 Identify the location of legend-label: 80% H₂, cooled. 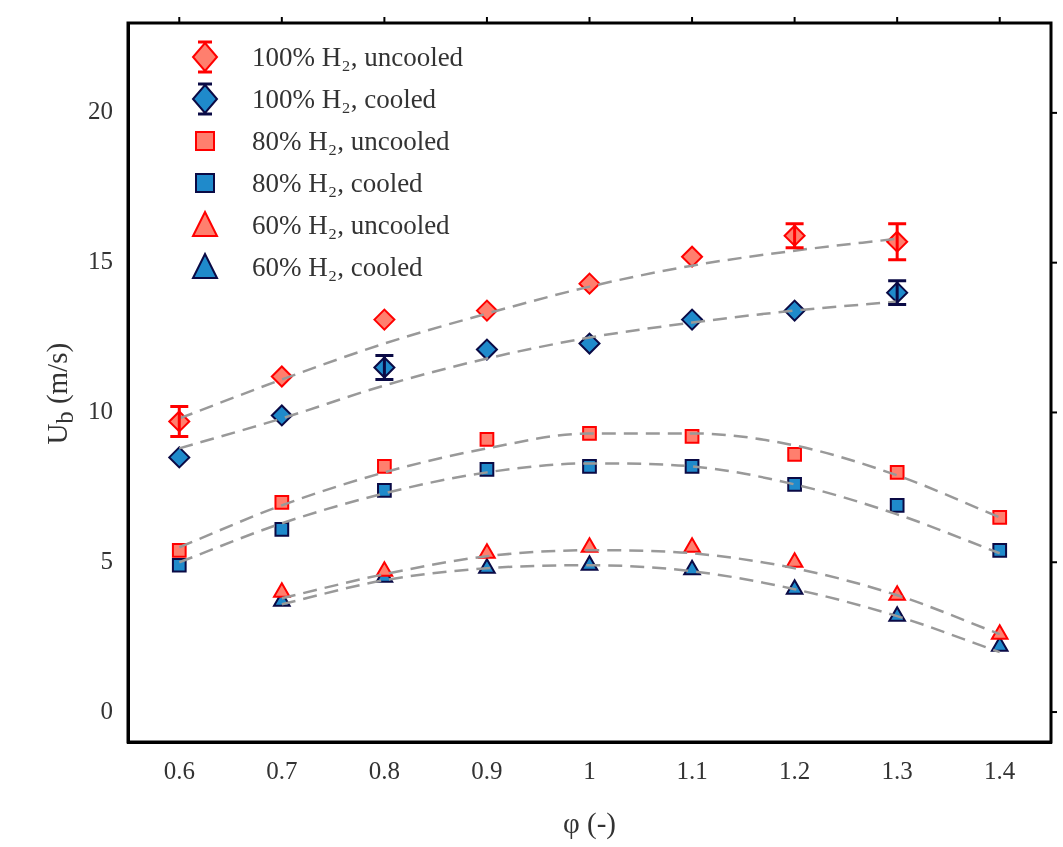
(337, 183).